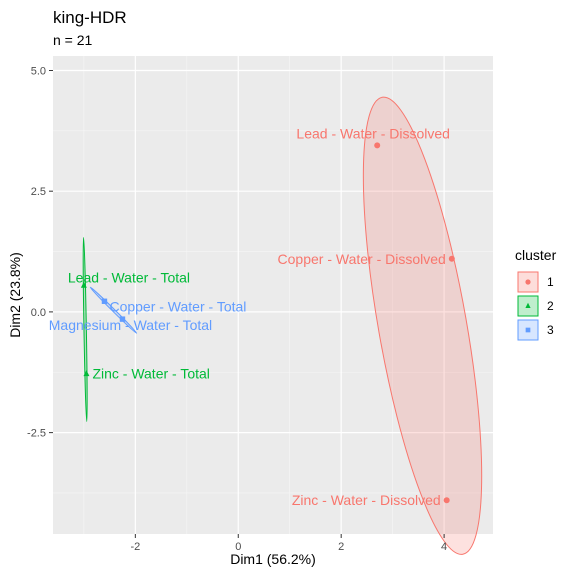 Image resolution: width=576 pixels, height=576 pixels. What do you see at coordinates (536, 255) in the screenshot?
I see `legend-title: cluster` at bounding box center [536, 255].